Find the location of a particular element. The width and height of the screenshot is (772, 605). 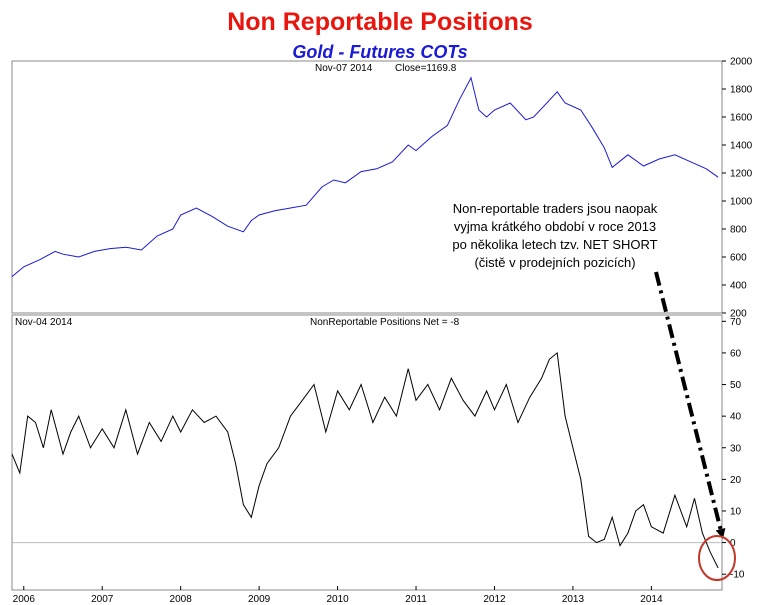

net-ytick-label: 60 is located at coordinates (736, 353).